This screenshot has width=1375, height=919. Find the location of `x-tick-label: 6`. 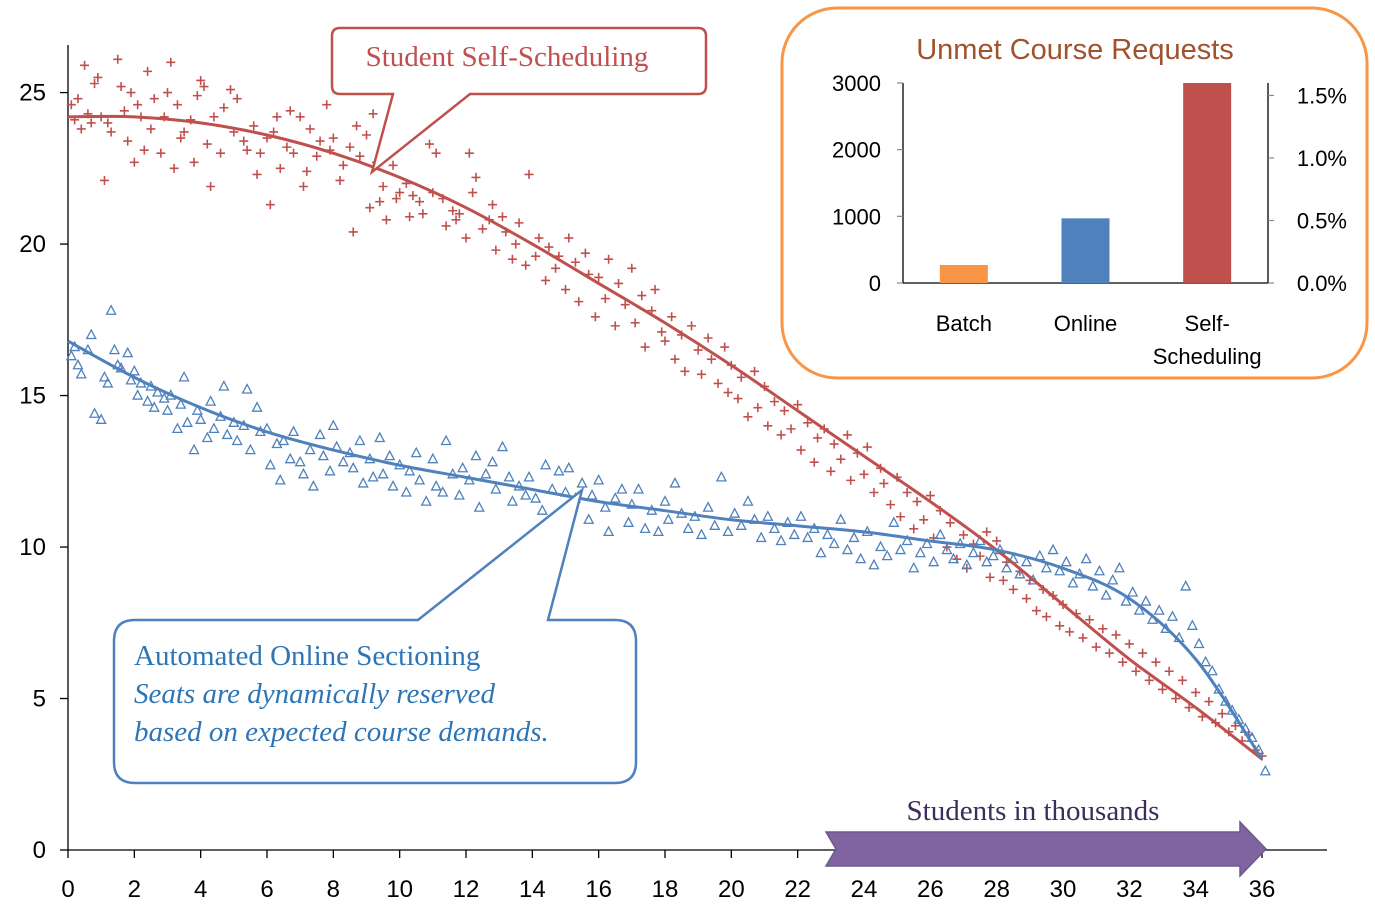

x-tick-label: 6 is located at coordinates (266, 889).